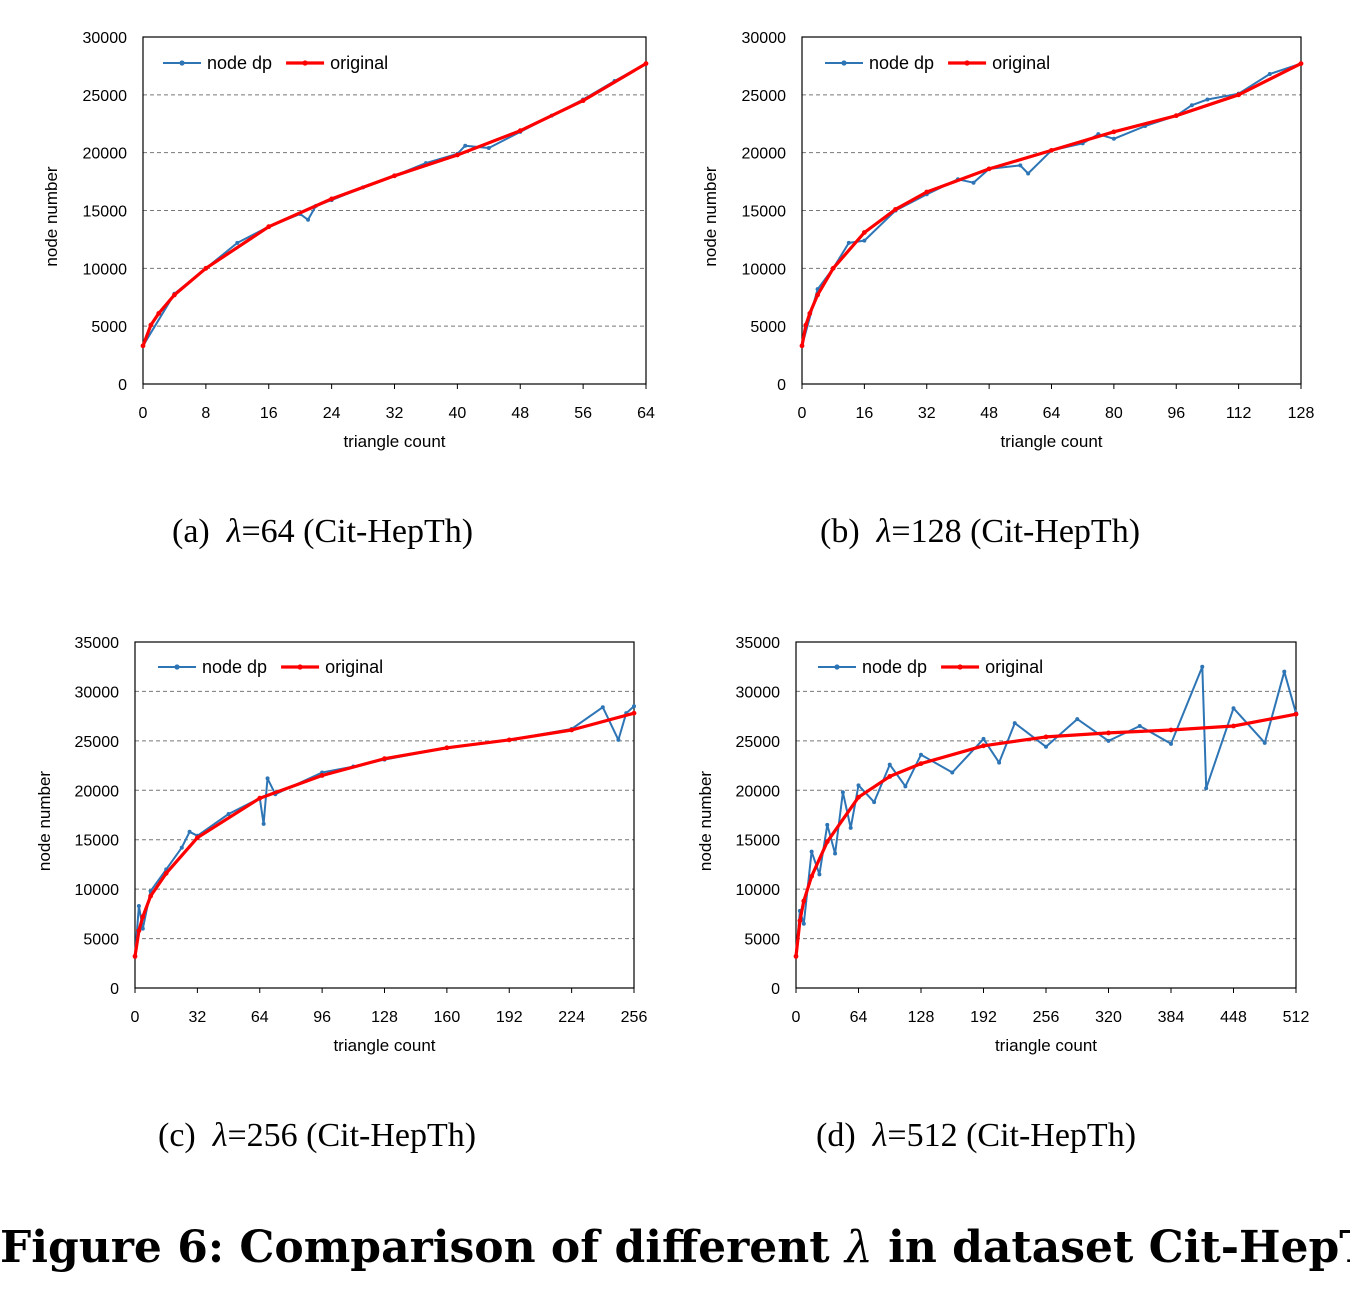 This screenshot has height=1300, width=1350. I want to click on caption-c-text: =256 (Cit-HepTh), so click(352, 1135).